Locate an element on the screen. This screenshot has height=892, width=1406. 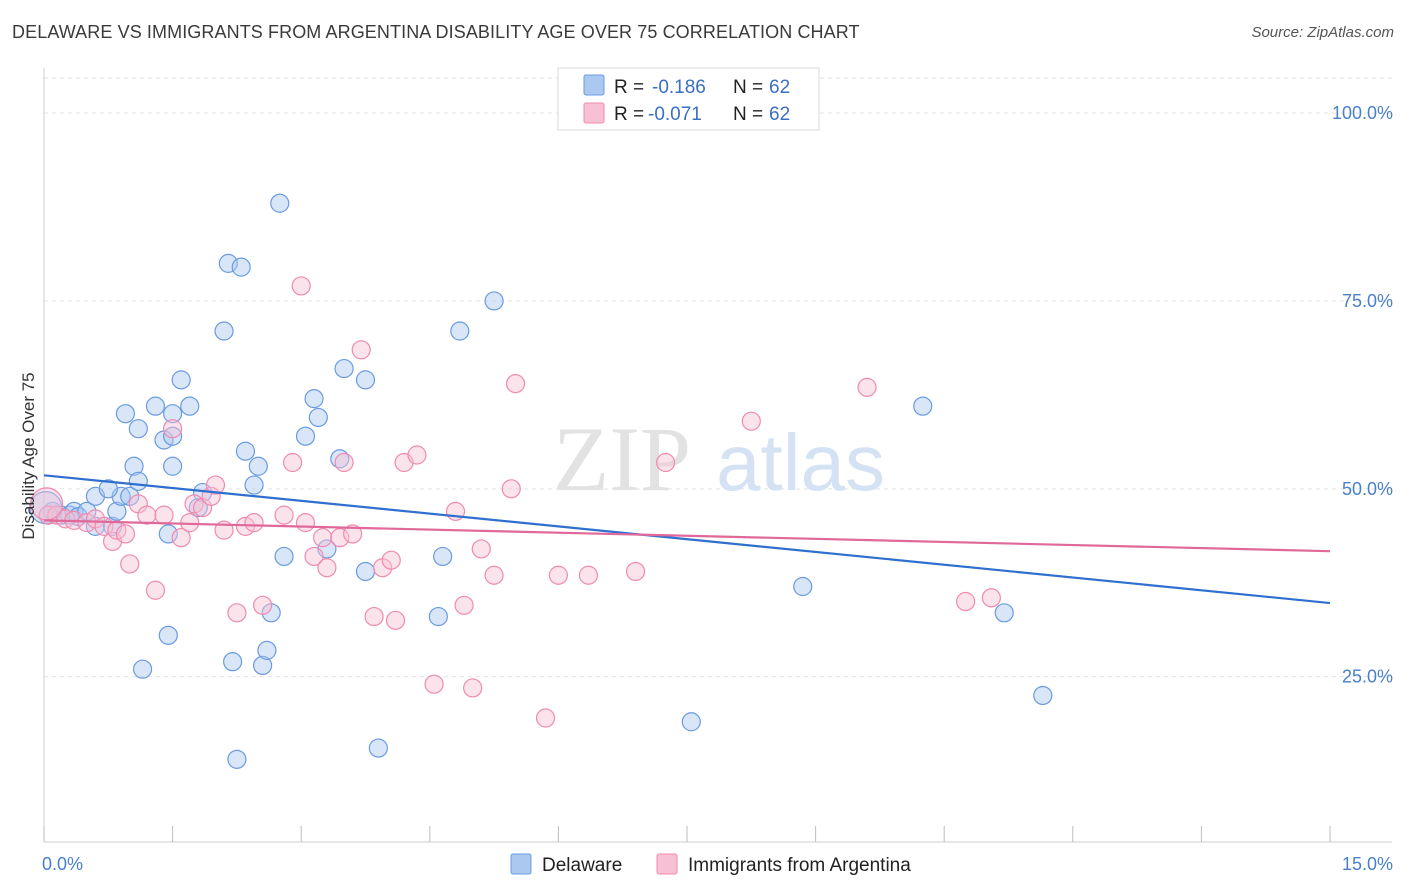
legend-swatch-argentina is located at coordinates (594, 113).